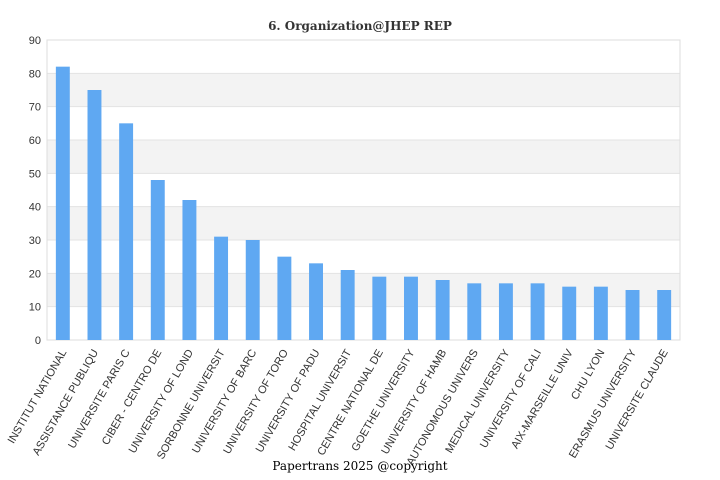 This screenshot has height=480, width=720. What do you see at coordinates (35, 41) in the screenshot?
I see `y-tick-label: 90` at bounding box center [35, 41].